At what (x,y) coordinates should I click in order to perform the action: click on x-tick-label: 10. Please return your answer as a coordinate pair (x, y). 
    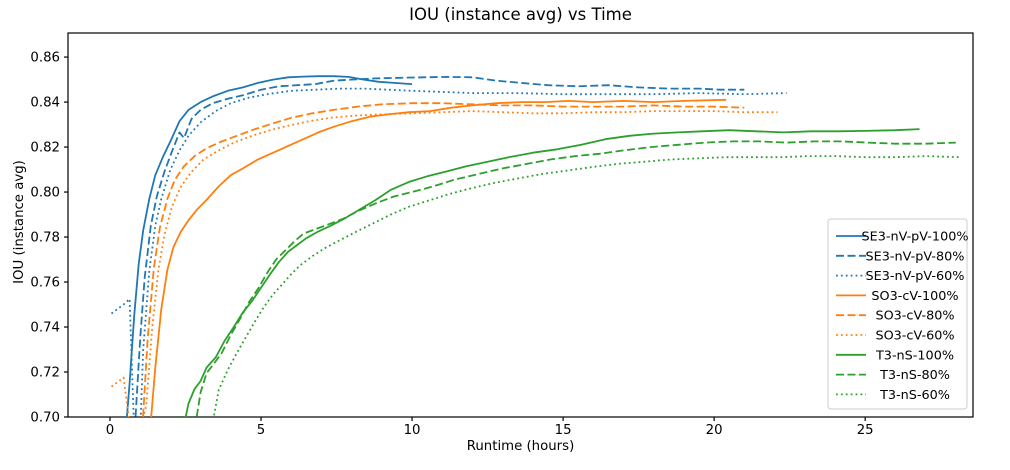
    Looking at the image, I should click on (412, 430).